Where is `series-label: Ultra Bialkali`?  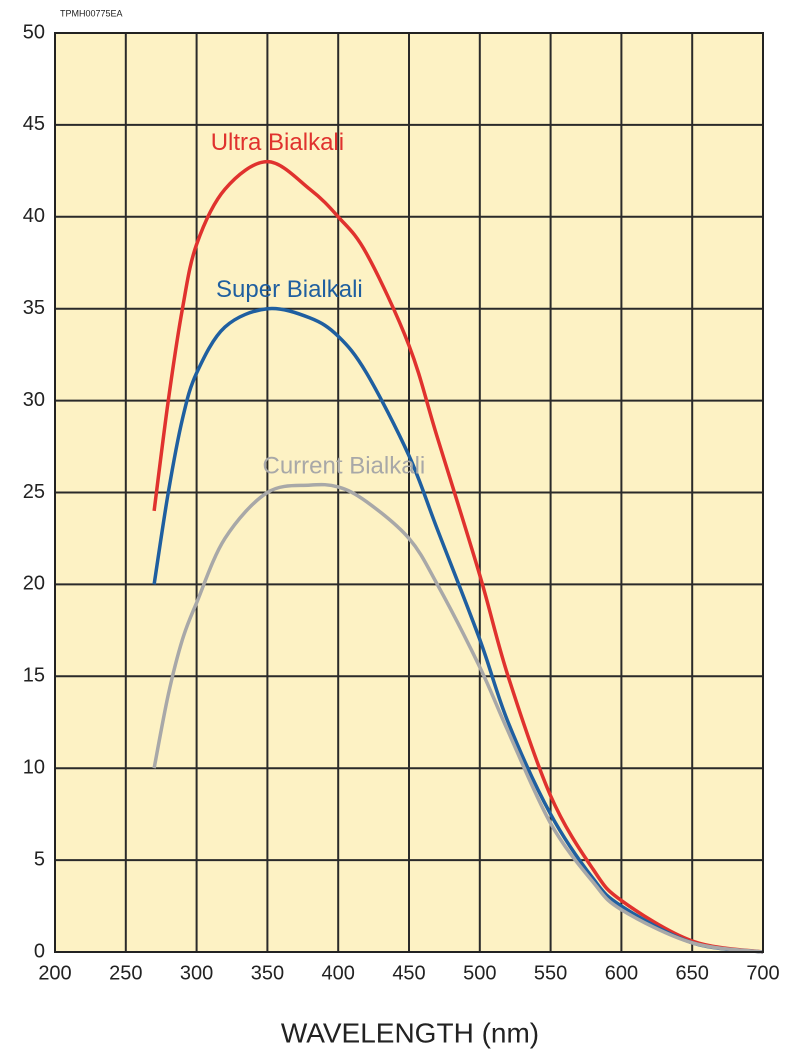 series-label: Ultra Bialkali is located at coordinates (277, 142).